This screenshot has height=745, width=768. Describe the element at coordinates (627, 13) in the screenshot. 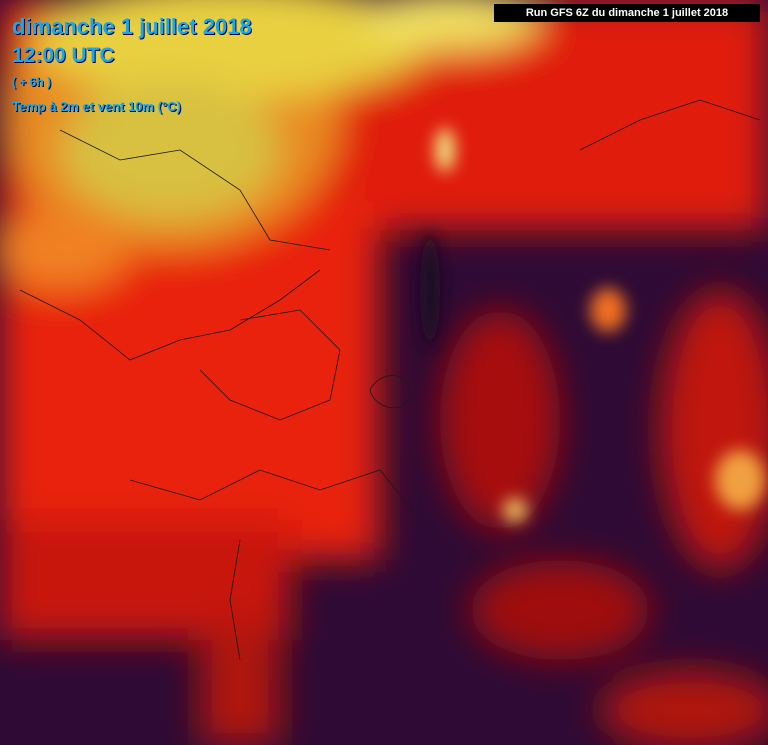

I see `run-label: Run GFS 6Z du dimanche 1 juillet 2018` at that location.